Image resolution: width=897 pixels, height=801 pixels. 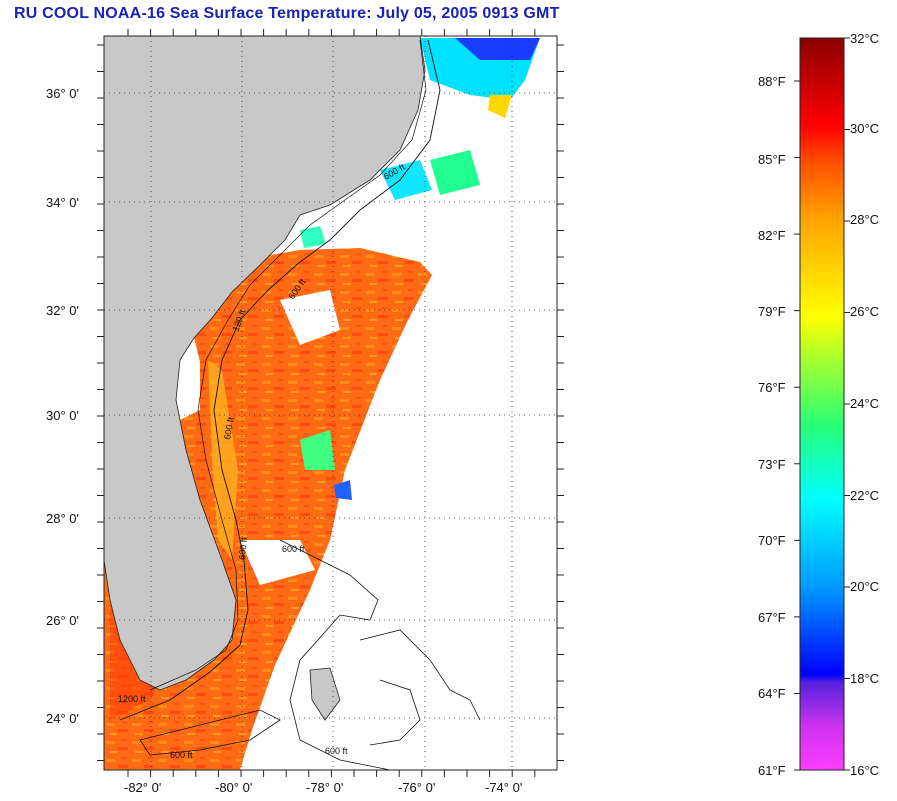 I want to click on lat-label: 30° 0', so click(x=62, y=415).